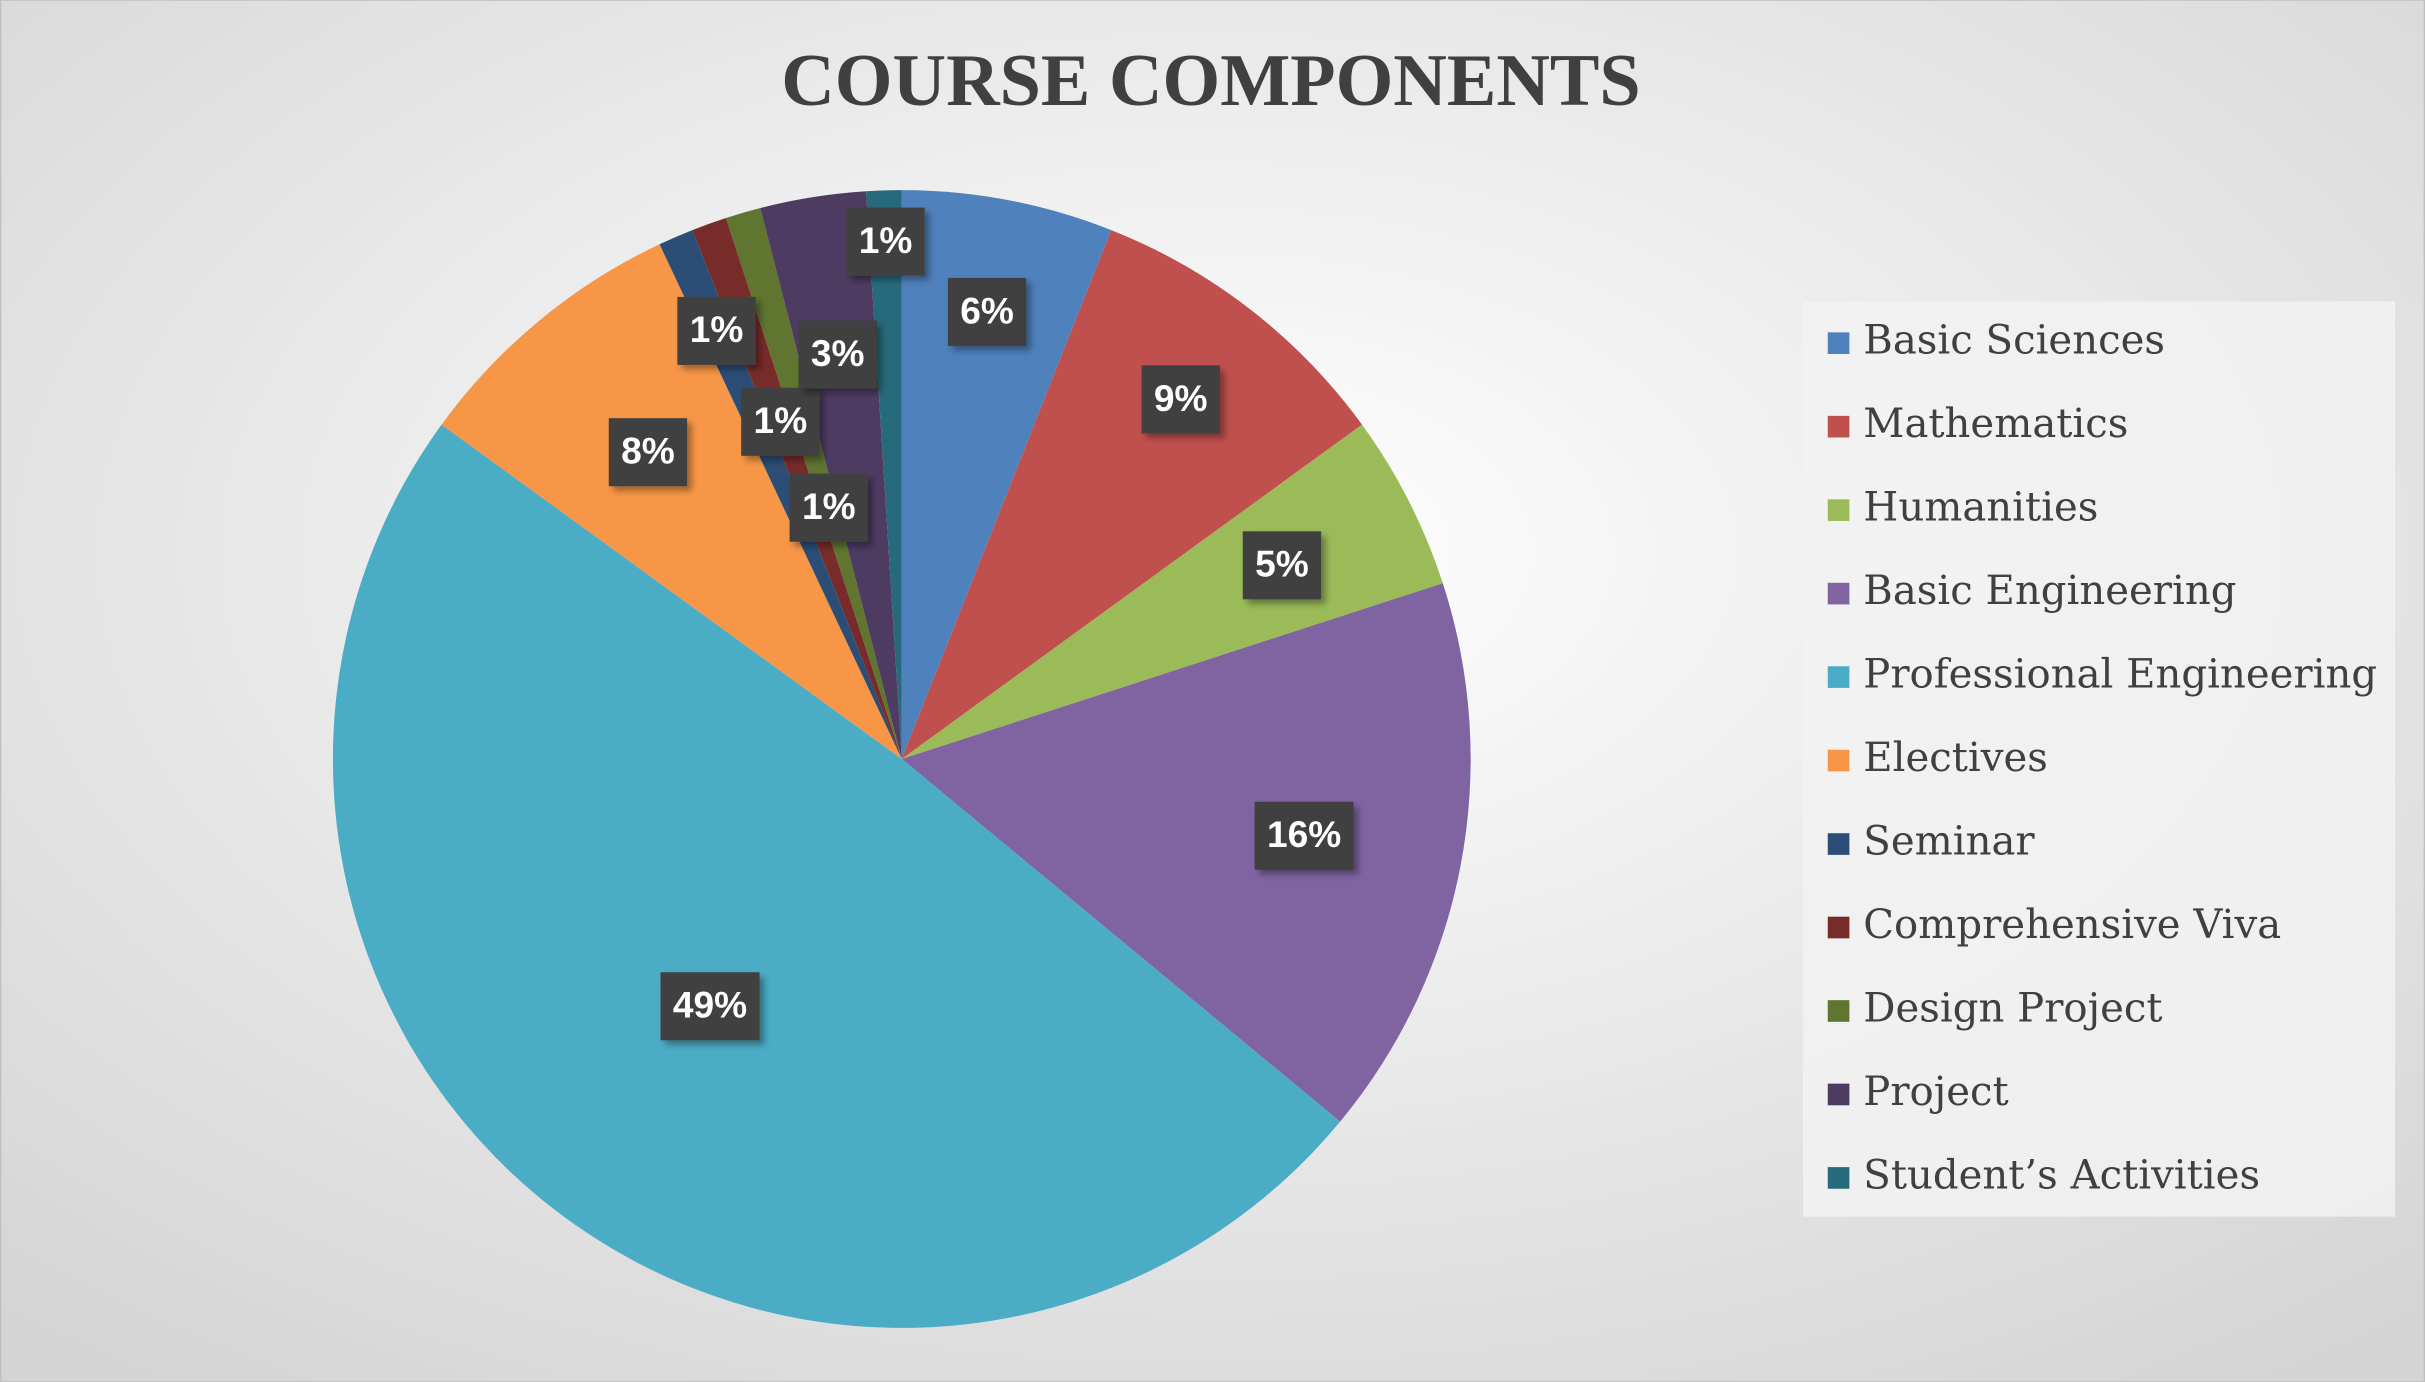 Image resolution: width=2425 pixels, height=1382 pixels. I want to click on data-label: 16%, so click(1304, 834).